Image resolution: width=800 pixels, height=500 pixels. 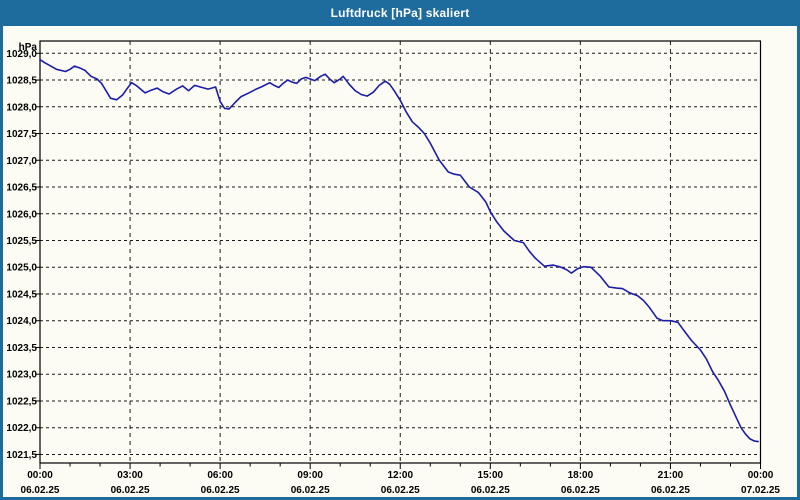 I want to click on x-tick-time-label: 06:00, so click(x=220, y=475).